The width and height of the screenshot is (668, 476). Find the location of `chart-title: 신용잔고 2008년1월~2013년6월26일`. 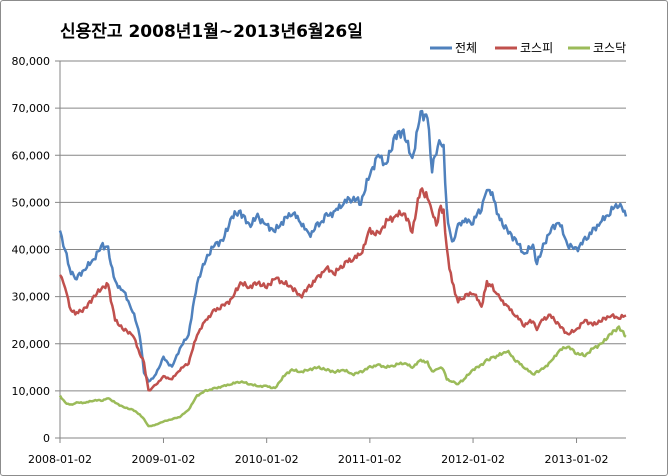

chart-title: 신용잔고 2008년1월~2013년6월26일 is located at coordinates (211, 32).